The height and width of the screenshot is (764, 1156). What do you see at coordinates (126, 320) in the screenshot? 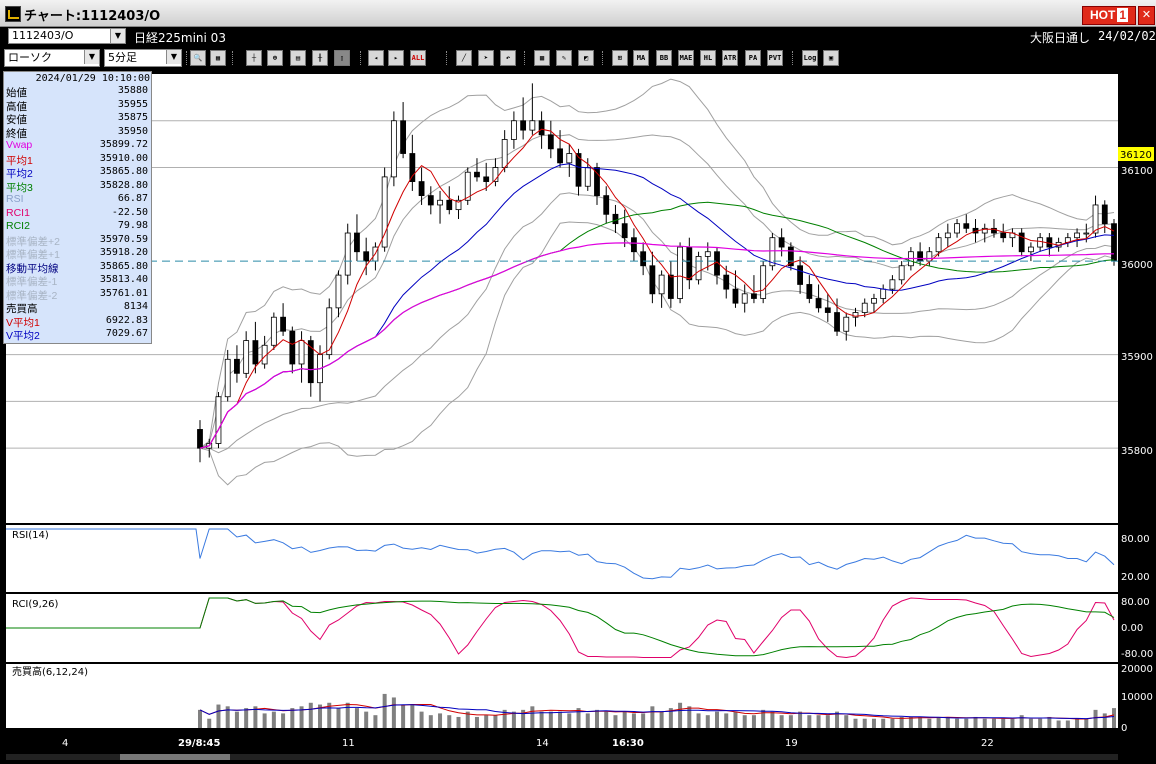
I see `data-window-value: 6922.83` at bounding box center [126, 320].